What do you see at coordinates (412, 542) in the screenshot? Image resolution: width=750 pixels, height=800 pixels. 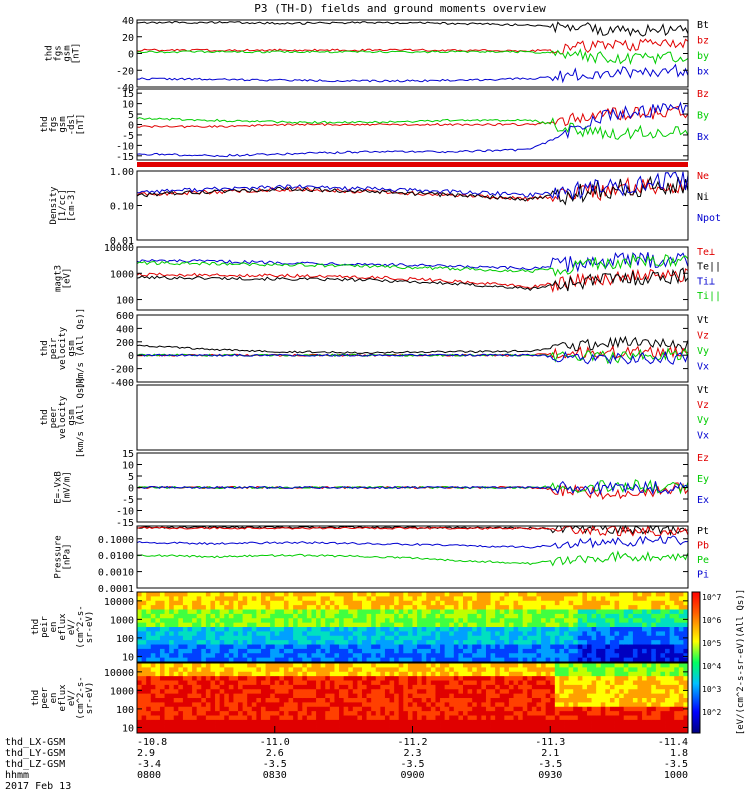 I see `series-line-Pi` at bounding box center [412, 542].